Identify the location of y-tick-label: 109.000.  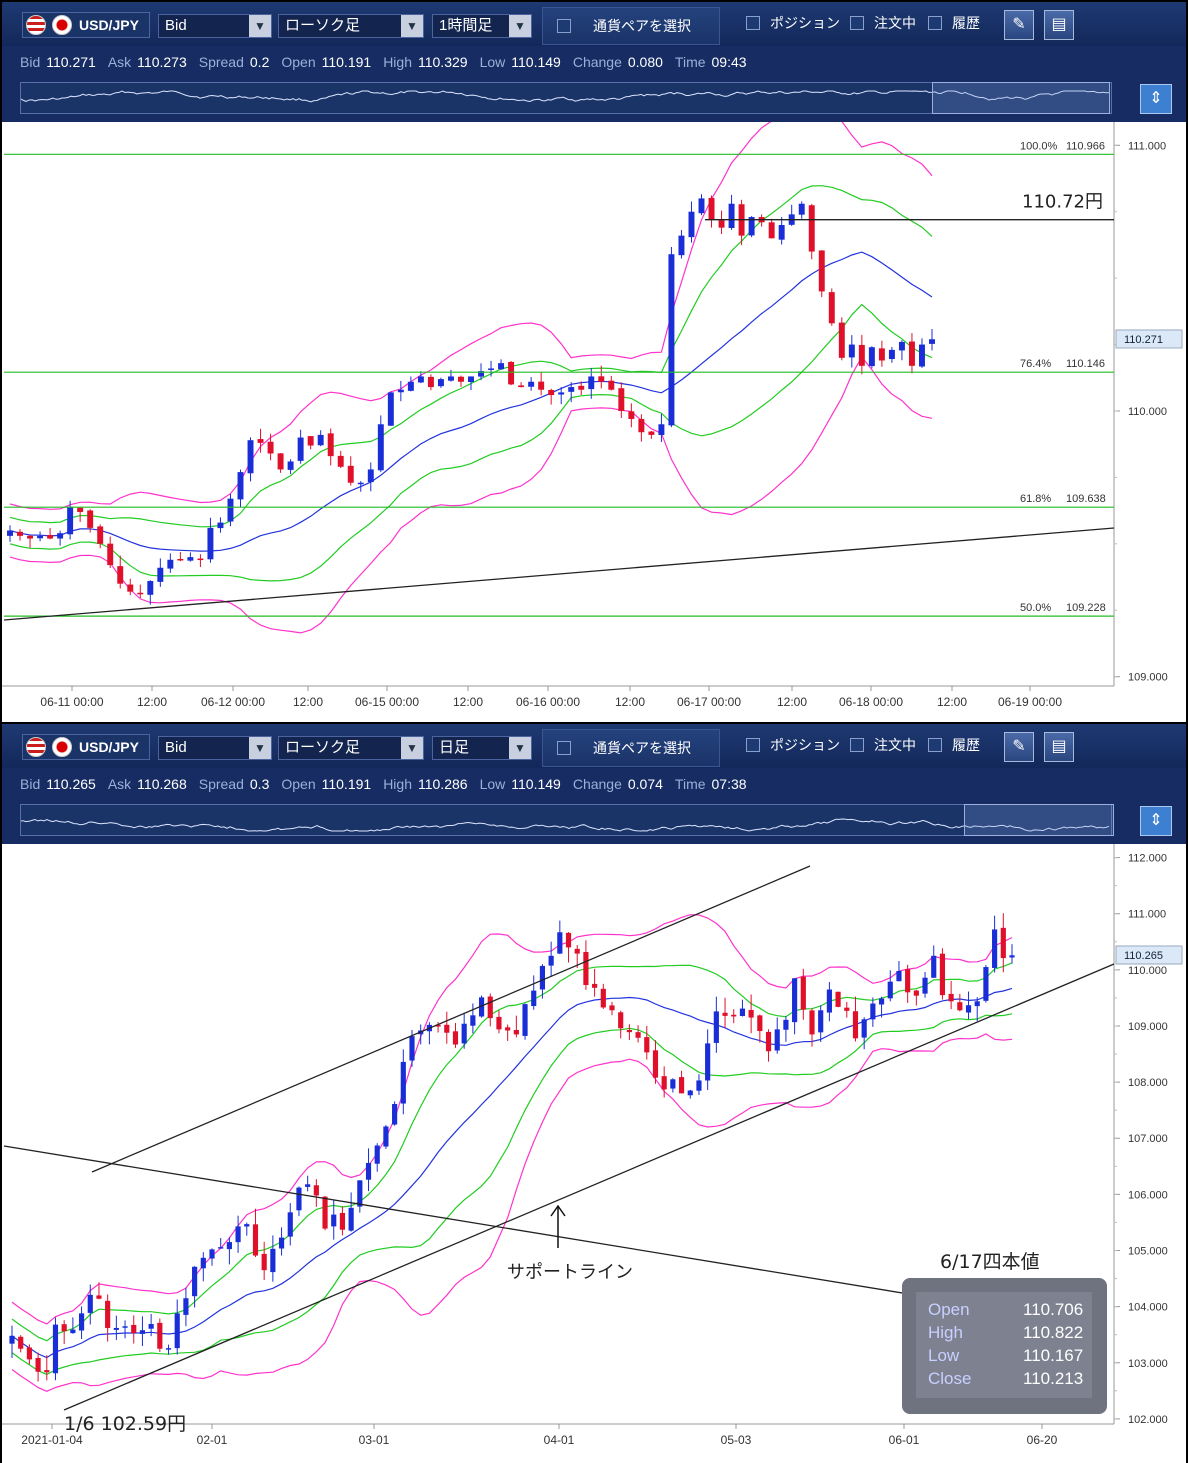
(1148, 678).